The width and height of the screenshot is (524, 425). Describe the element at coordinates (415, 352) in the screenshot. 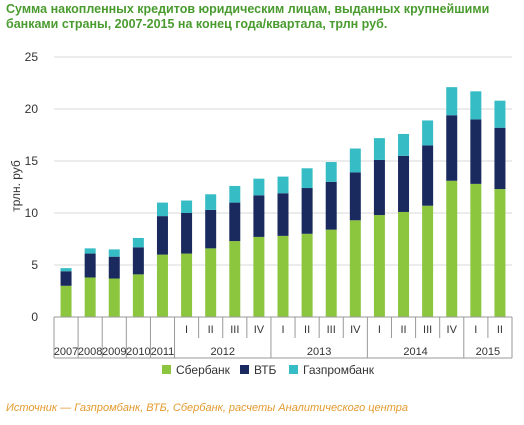

I see `year-group-label: 2014` at that location.